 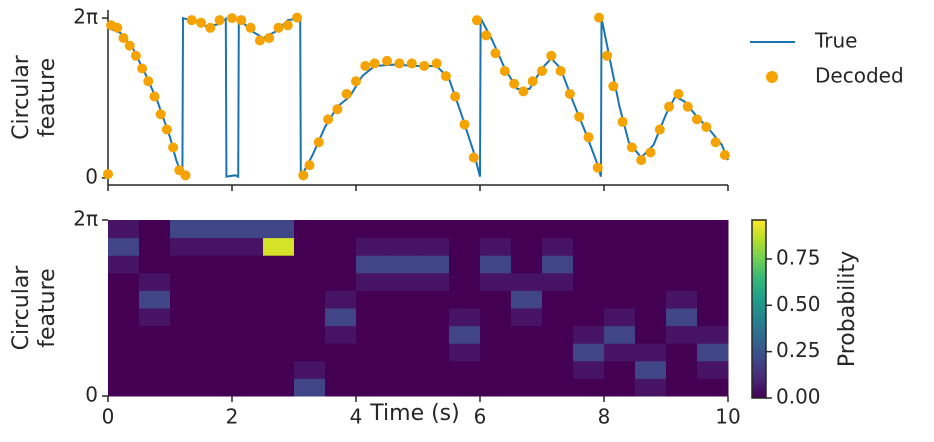 I want to click on x-tick-label: 0, so click(x=108, y=417).